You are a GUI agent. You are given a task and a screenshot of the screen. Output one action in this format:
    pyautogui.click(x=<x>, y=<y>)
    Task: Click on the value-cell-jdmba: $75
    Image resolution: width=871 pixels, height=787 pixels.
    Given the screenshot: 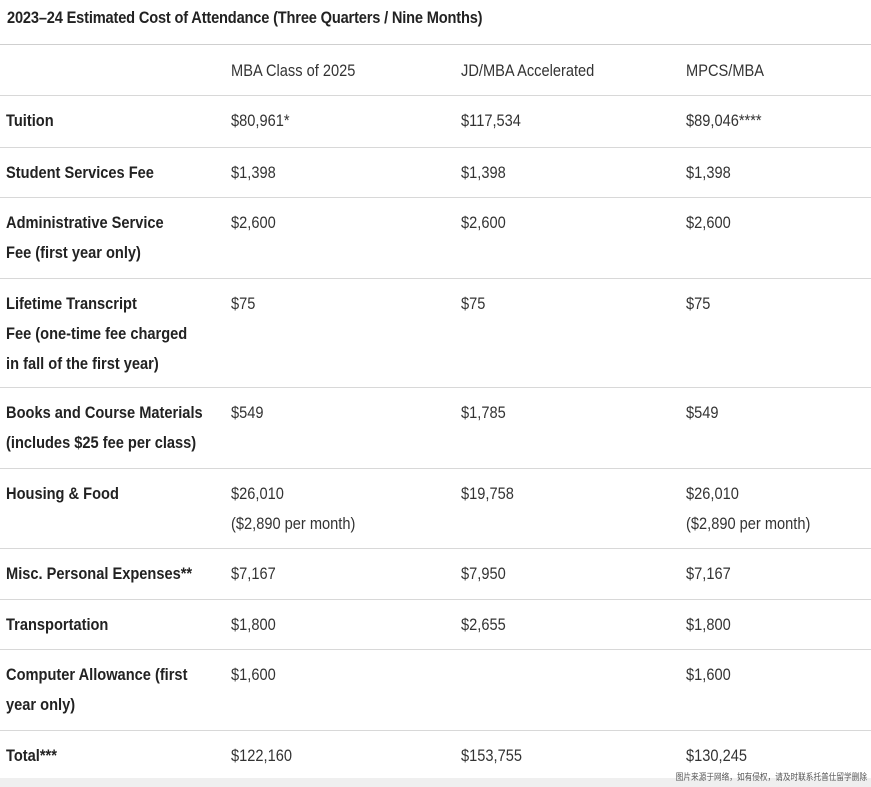 What is the action you would take?
    pyautogui.click(x=567, y=333)
    